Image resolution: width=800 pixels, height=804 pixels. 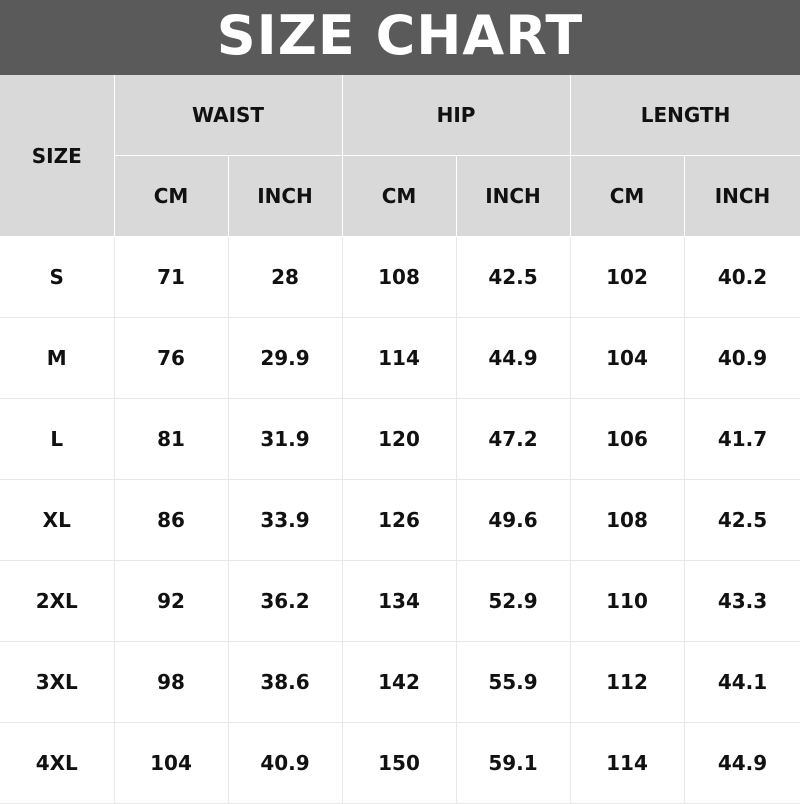 I want to click on size-cell: XL, so click(x=57, y=520).